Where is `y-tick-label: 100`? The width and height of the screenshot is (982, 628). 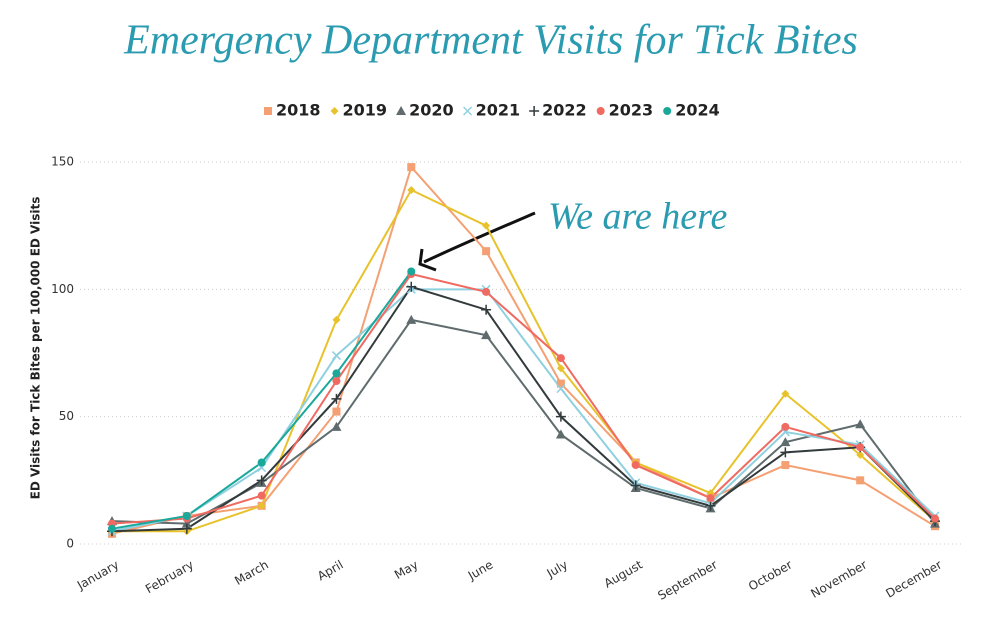
y-tick-label: 100 is located at coordinates (62, 289).